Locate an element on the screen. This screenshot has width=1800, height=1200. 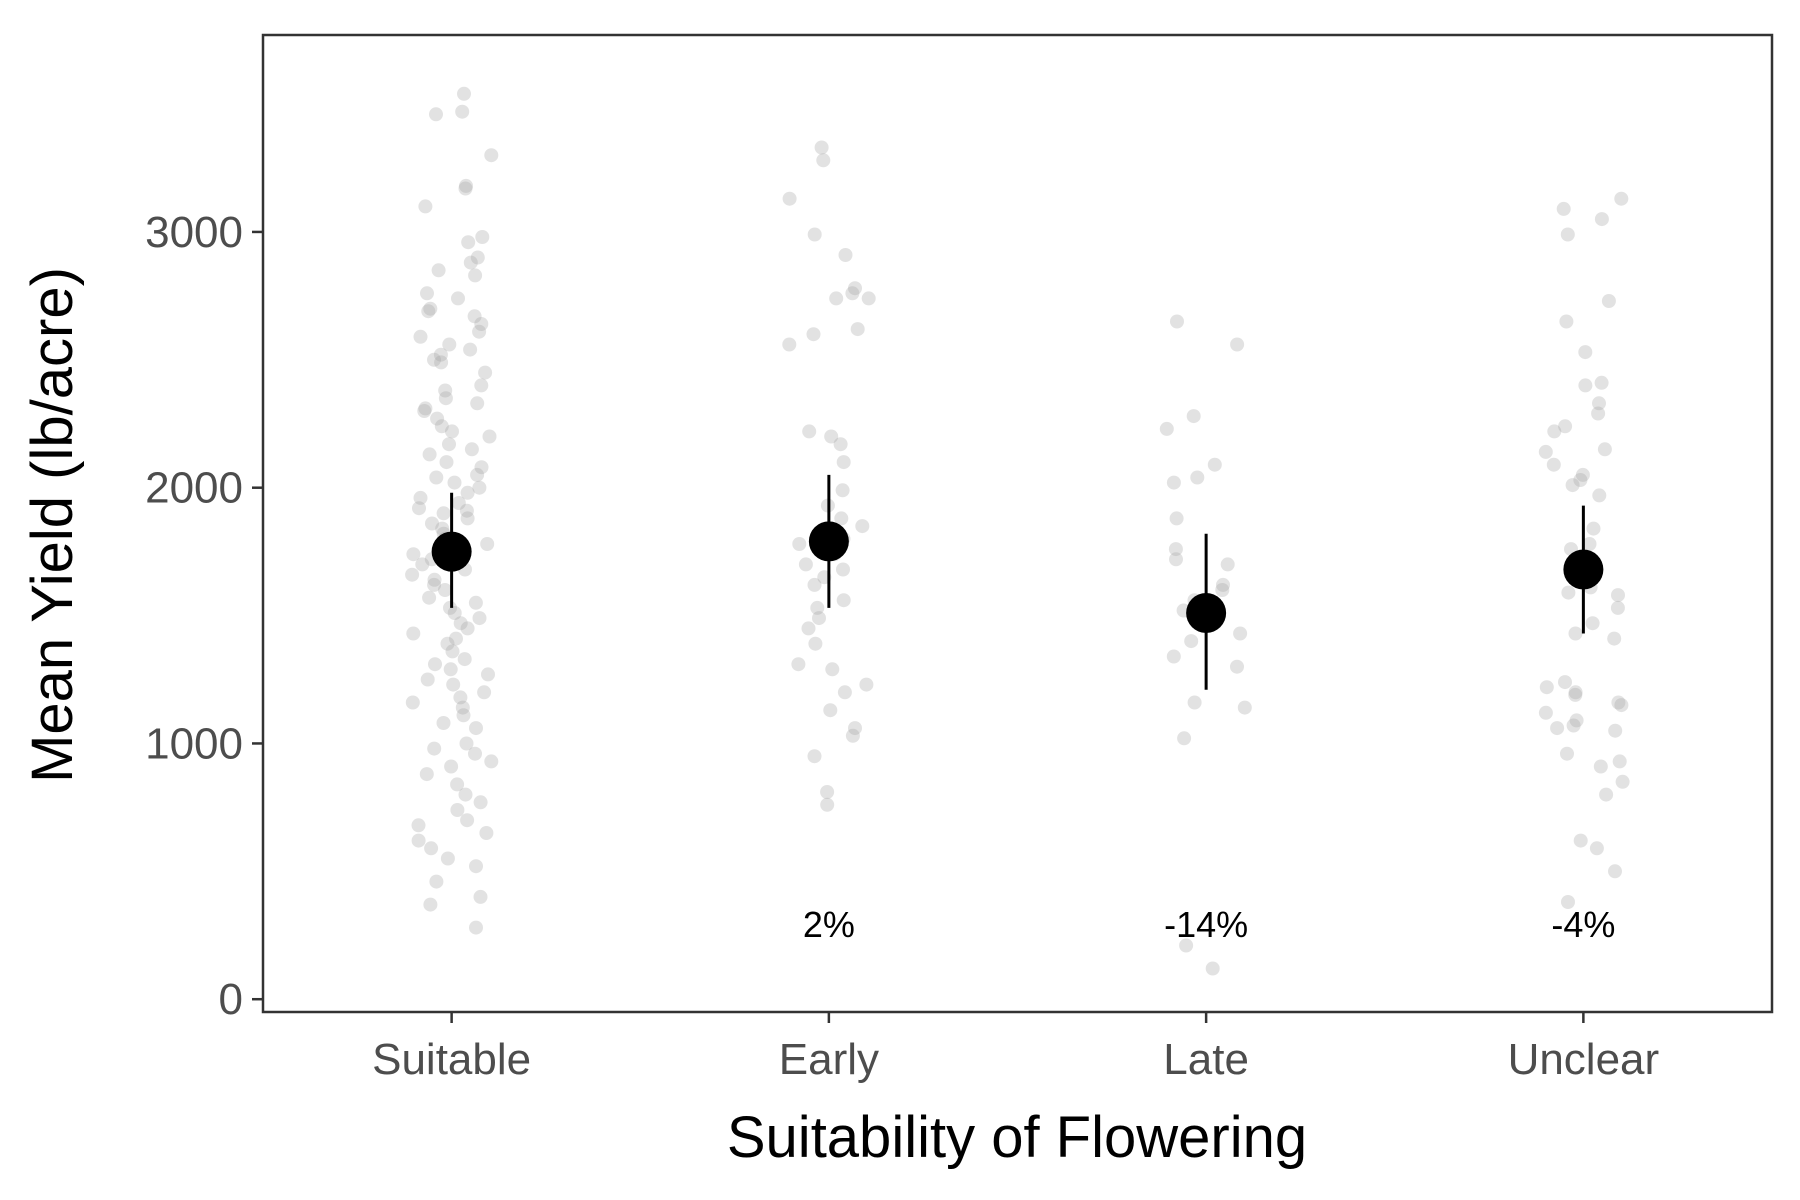
mean-point-late is located at coordinates (1206, 613).